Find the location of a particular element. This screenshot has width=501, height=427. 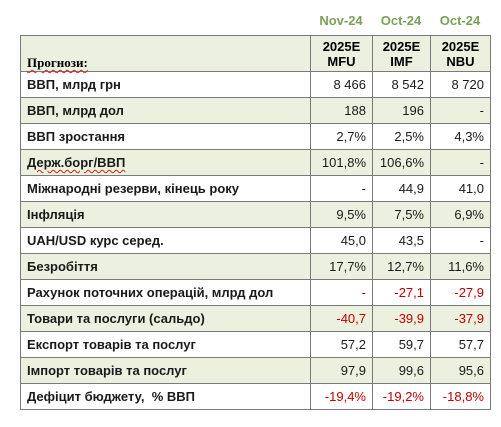

table-row: Держ.борг/ВВП 101,8% 106,6% - is located at coordinates (255, 162).